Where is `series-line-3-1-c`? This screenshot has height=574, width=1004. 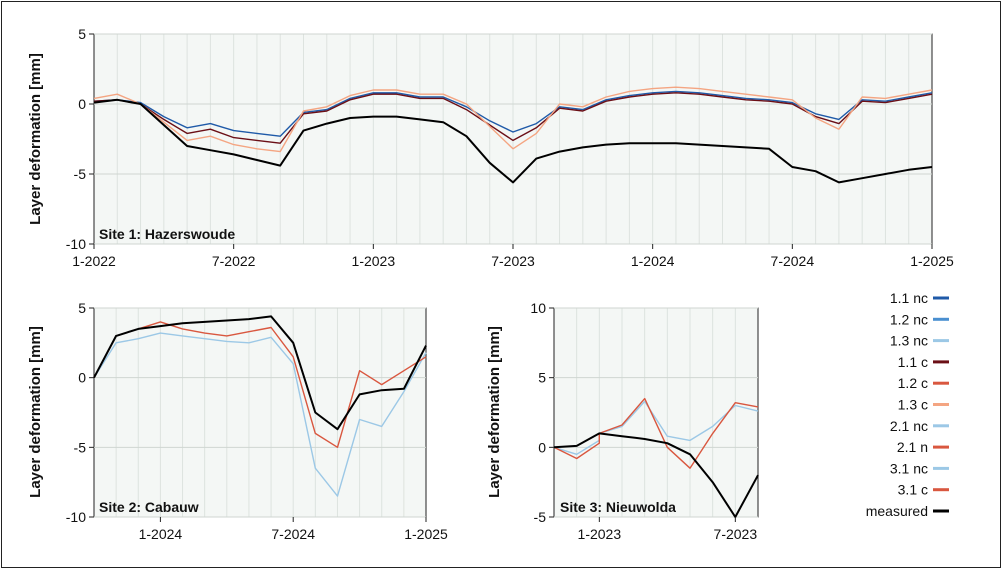
series-line-3-1-c is located at coordinates (656, 433).